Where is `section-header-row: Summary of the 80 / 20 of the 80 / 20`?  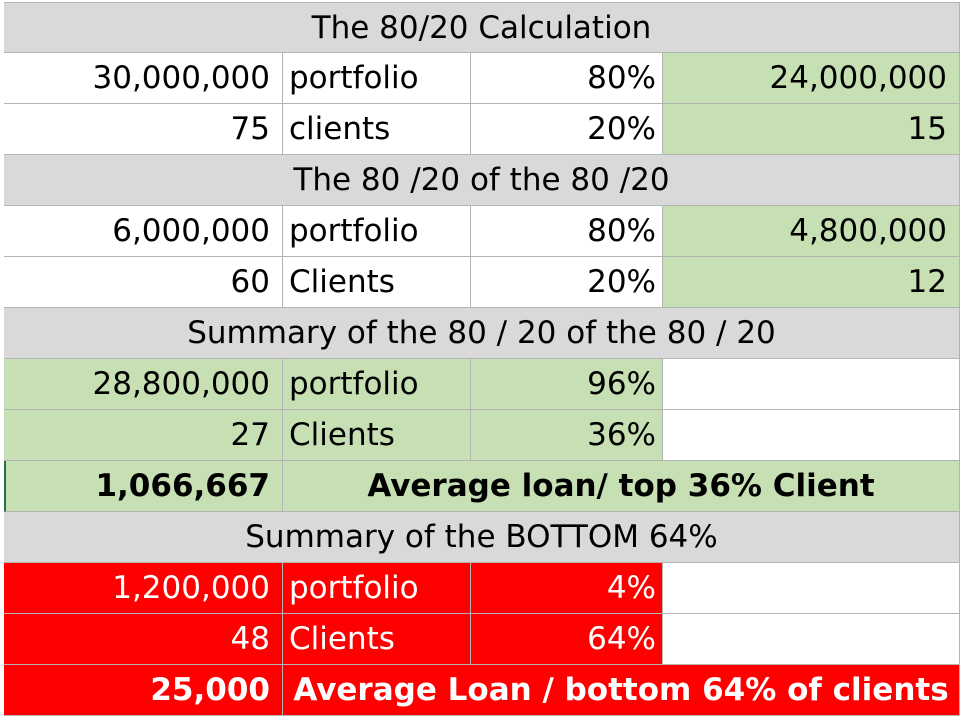
section-header-row: Summary of the 80 / 20 of the 80 / 20 is located at coordinates (482, 333).